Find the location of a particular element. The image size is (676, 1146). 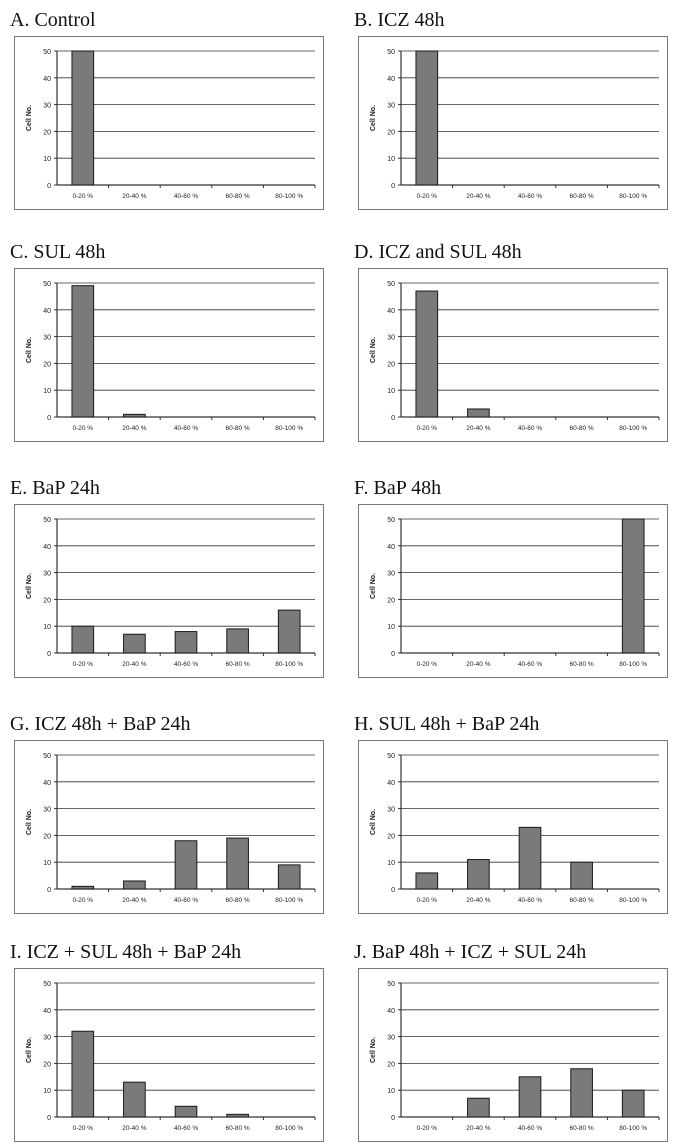

panel-title: I. ICZ + SUL 48h + BaP 24h is located at coordinates (126, 952).